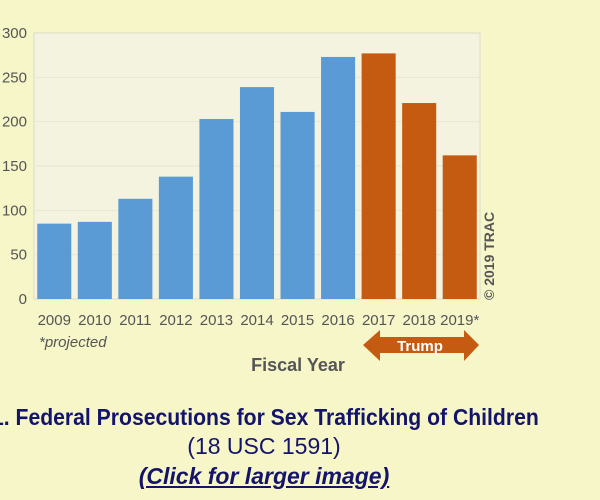  I want to click on y-tick-label: 200, so click(14, 122).